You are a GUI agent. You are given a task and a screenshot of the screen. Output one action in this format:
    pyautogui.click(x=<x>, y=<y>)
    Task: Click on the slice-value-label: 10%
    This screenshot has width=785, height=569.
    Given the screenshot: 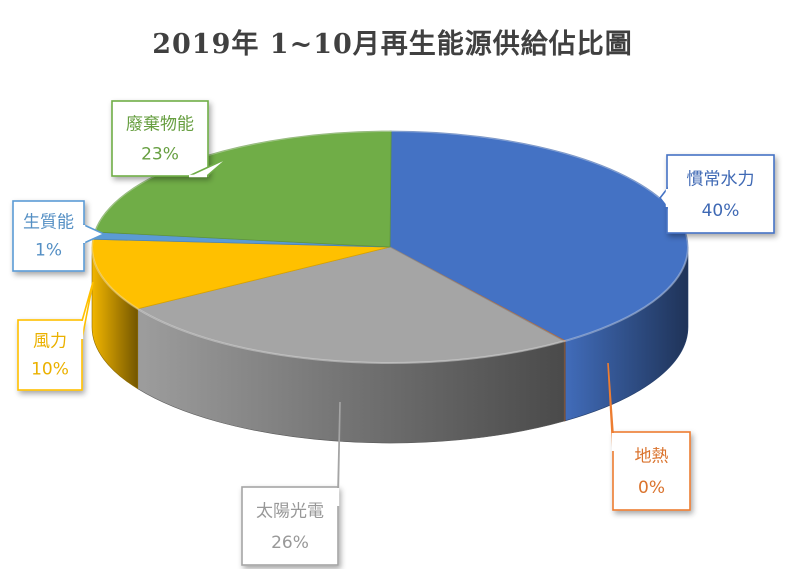 What is the action you would take?
    pyautogui.click(x=50, y=370)
    